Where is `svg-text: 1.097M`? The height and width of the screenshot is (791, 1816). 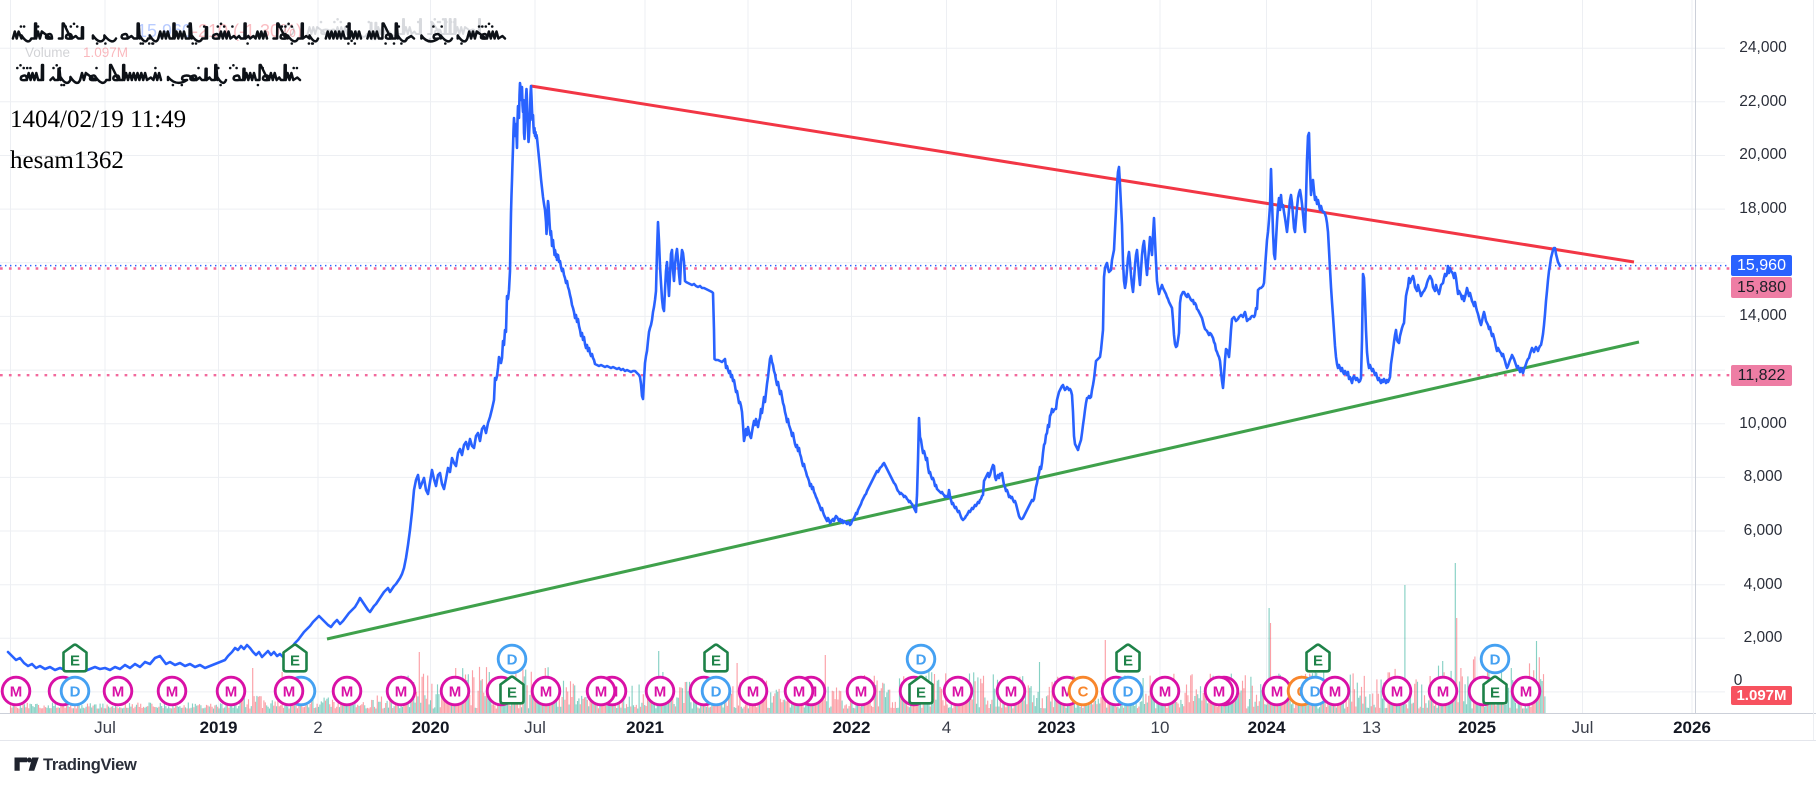
svg-text: 1.097M is located at coordinates (105, 52).